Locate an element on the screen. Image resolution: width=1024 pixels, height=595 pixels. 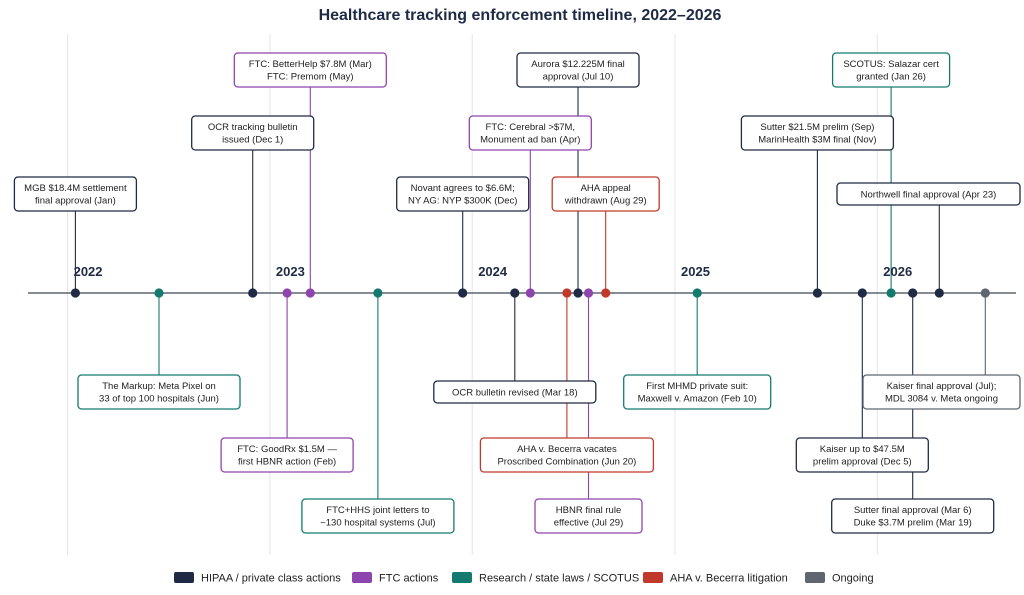
event-label-text: FTC: Premom (May) is located at coordinates (310, 77).